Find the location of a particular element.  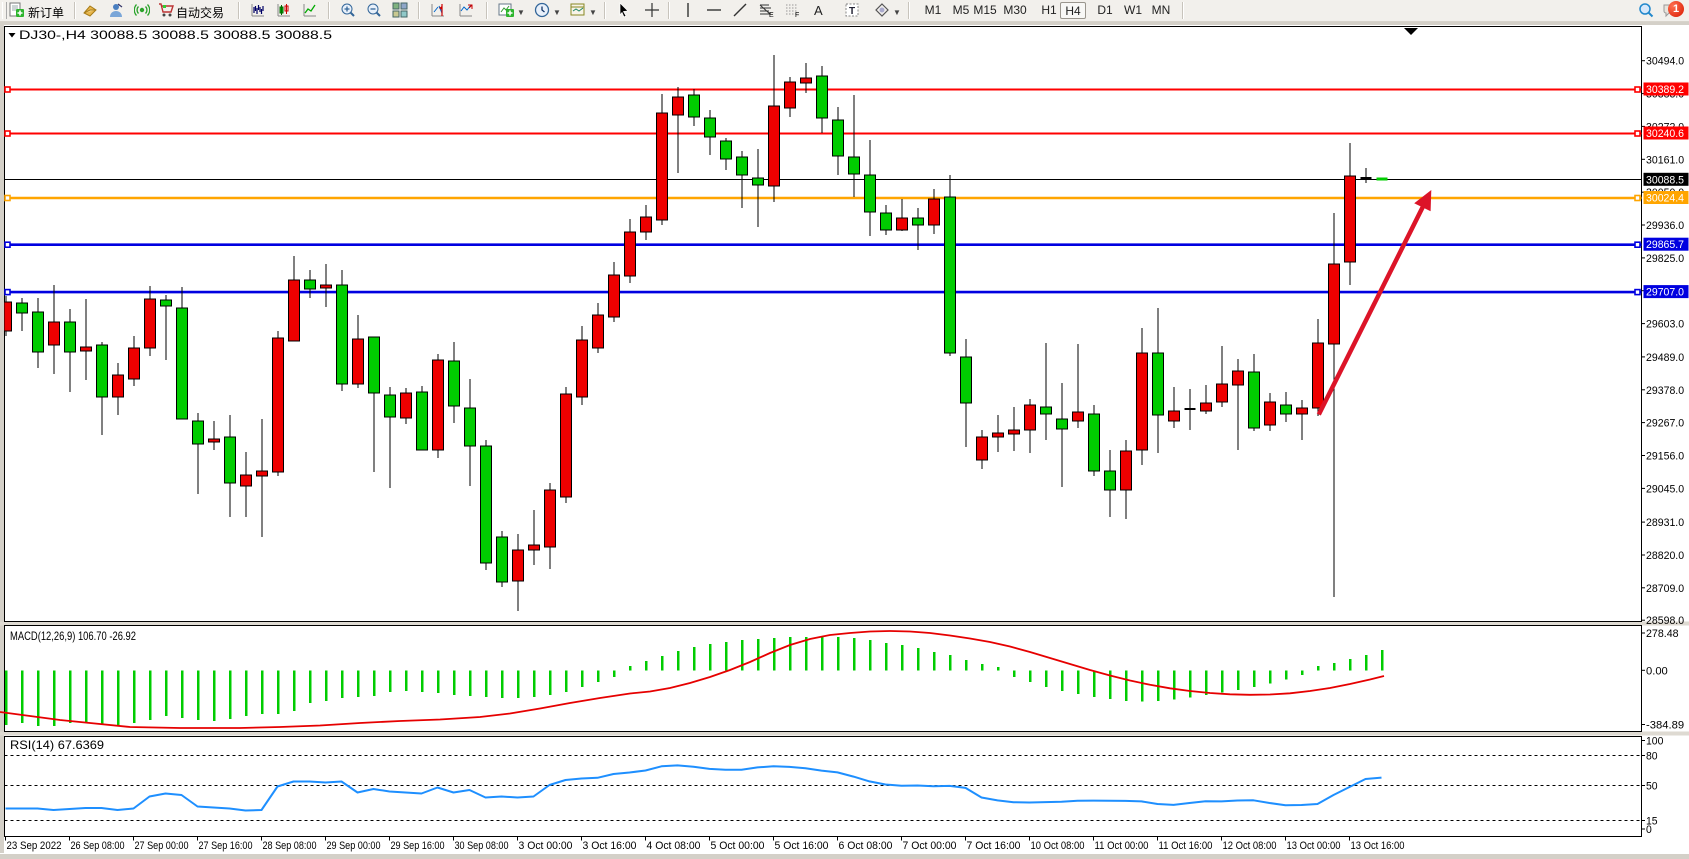

svg-text: 6 Oct 08:00 is located at coordinates (866, 846).